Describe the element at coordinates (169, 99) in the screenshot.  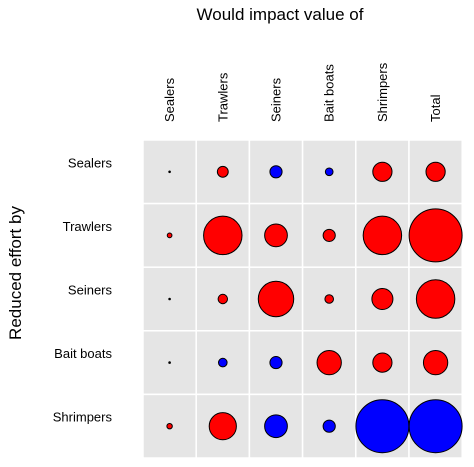
I see `column-label-sealers: Sealers` at that location.